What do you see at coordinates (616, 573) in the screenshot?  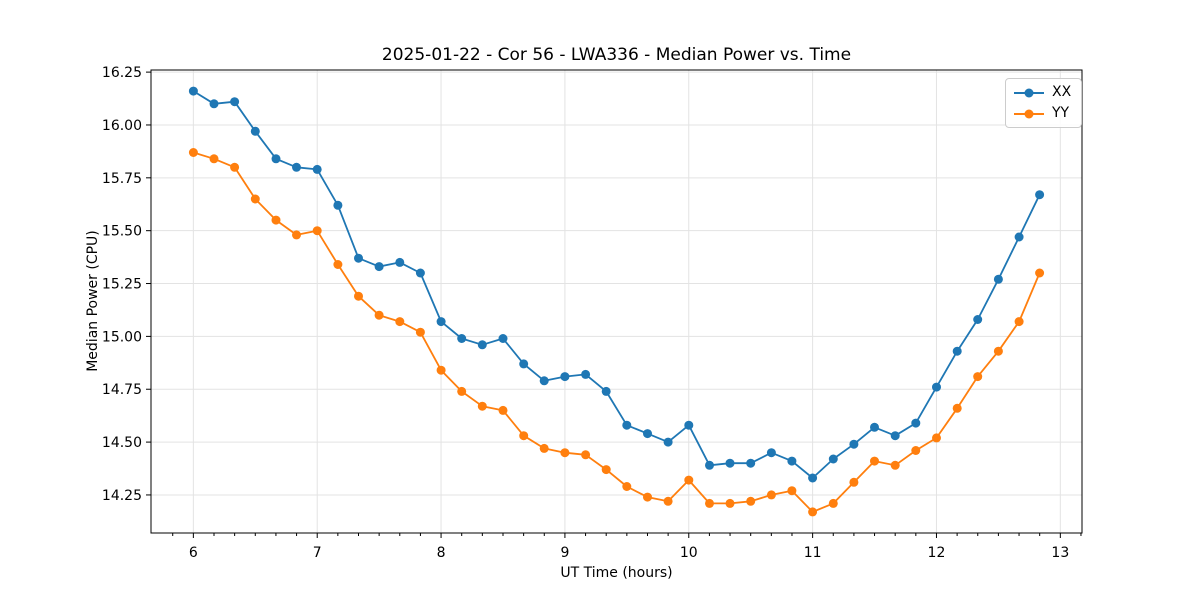 I see `x-axis-label: UT Time (hours)` at bounding box center [616, 573].